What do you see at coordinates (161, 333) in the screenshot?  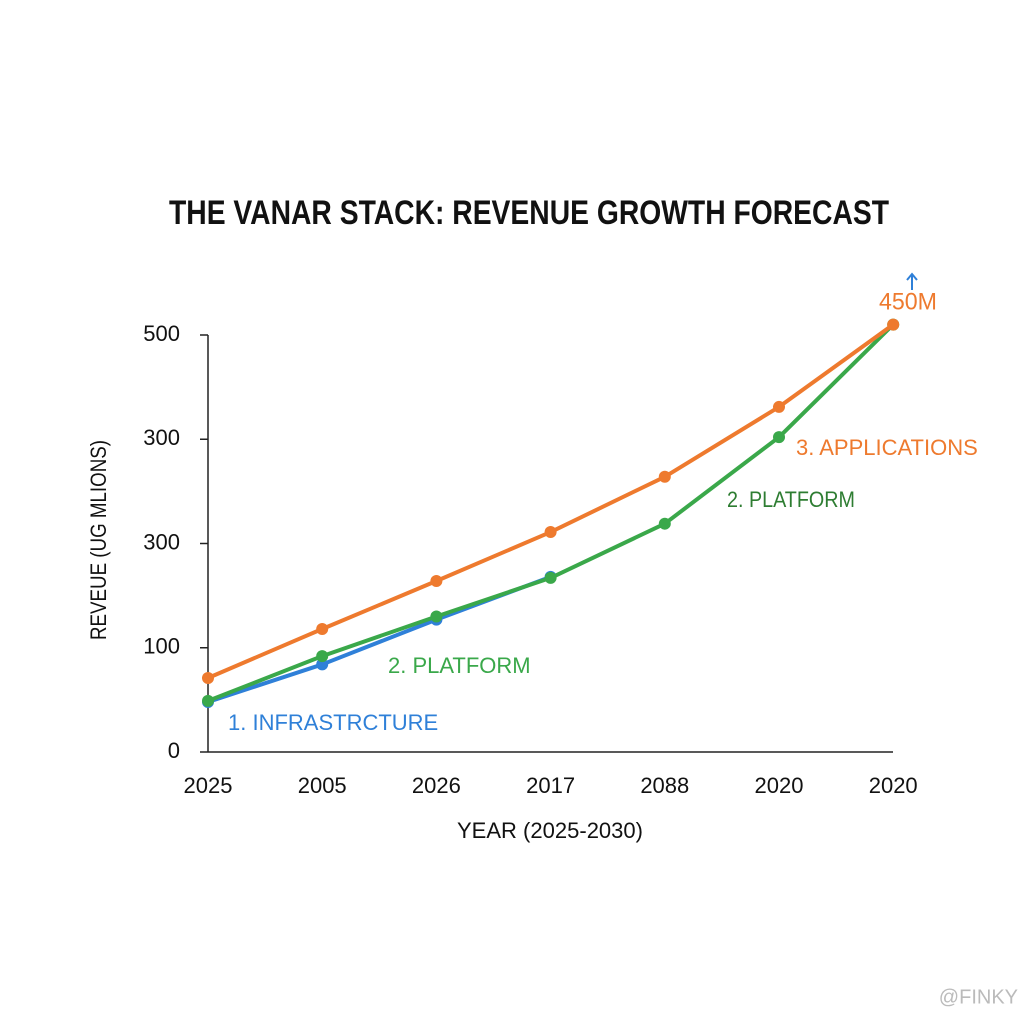 I see `y-tick-label: 500` at bounding box center [161, 333].